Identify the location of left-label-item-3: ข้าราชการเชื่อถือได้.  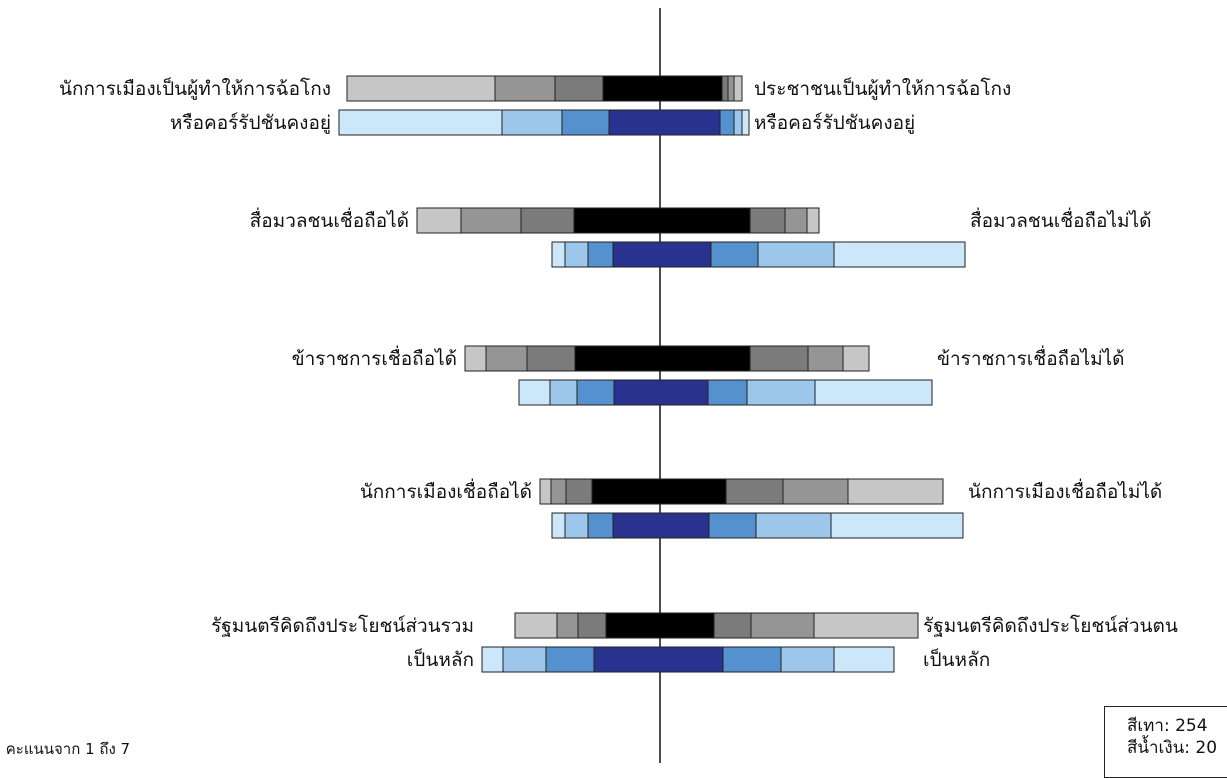
(374, 357).